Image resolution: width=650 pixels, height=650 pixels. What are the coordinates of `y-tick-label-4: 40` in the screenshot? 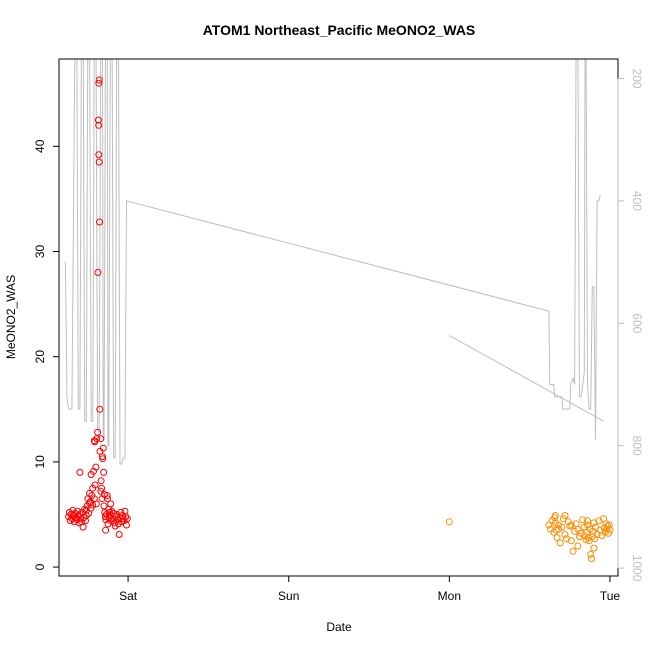 It's located at (40, 146).